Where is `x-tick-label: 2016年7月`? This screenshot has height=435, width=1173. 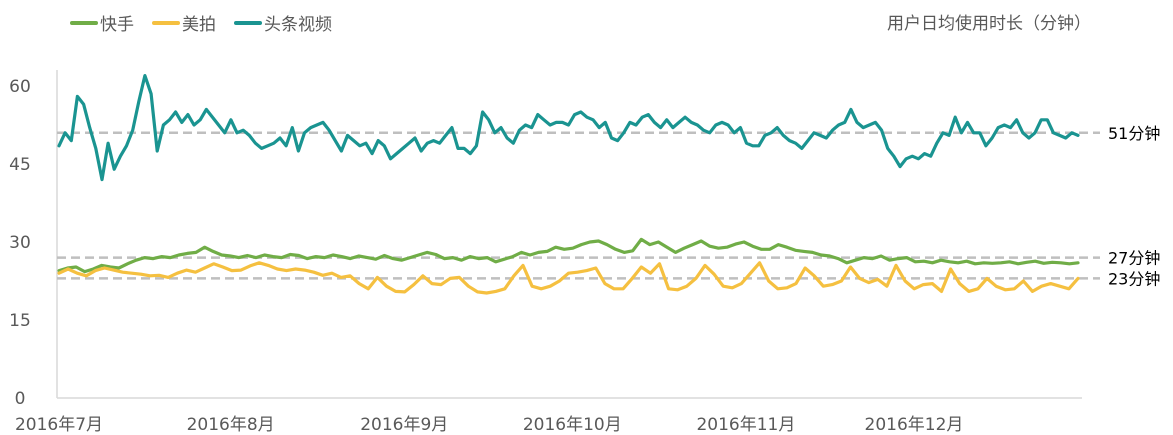
x-tick-label: 2016年7月 is located at coordinates (59, 425).